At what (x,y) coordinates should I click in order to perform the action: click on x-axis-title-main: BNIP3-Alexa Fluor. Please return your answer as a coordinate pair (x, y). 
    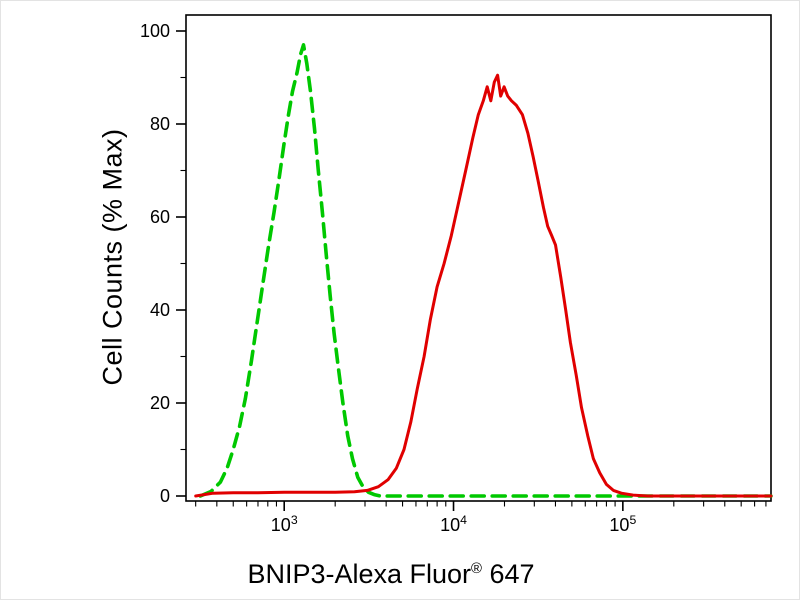
    Looking at the image, I should click on (359, 574).